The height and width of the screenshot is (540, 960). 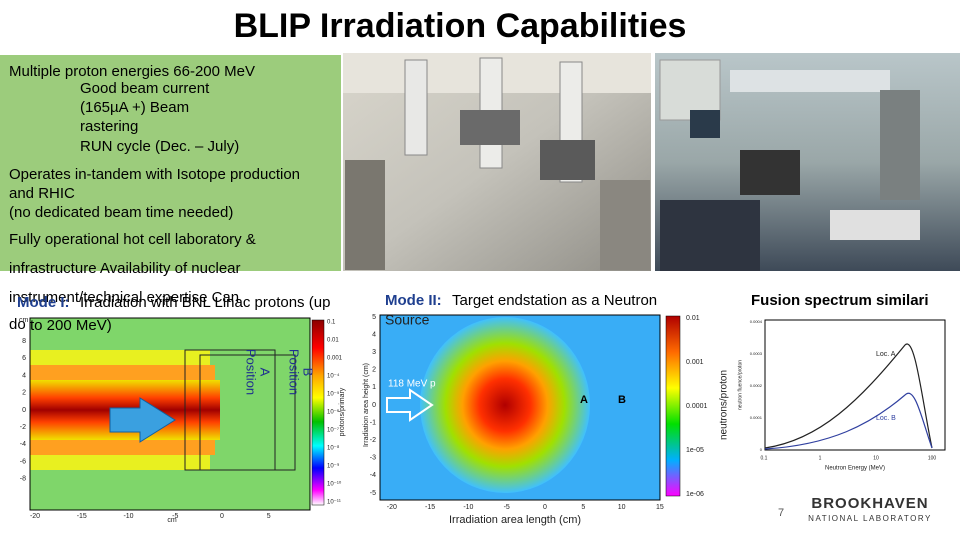 I want to click on colorbar-tick-label: 1e-06, so click(x=695, y=494).